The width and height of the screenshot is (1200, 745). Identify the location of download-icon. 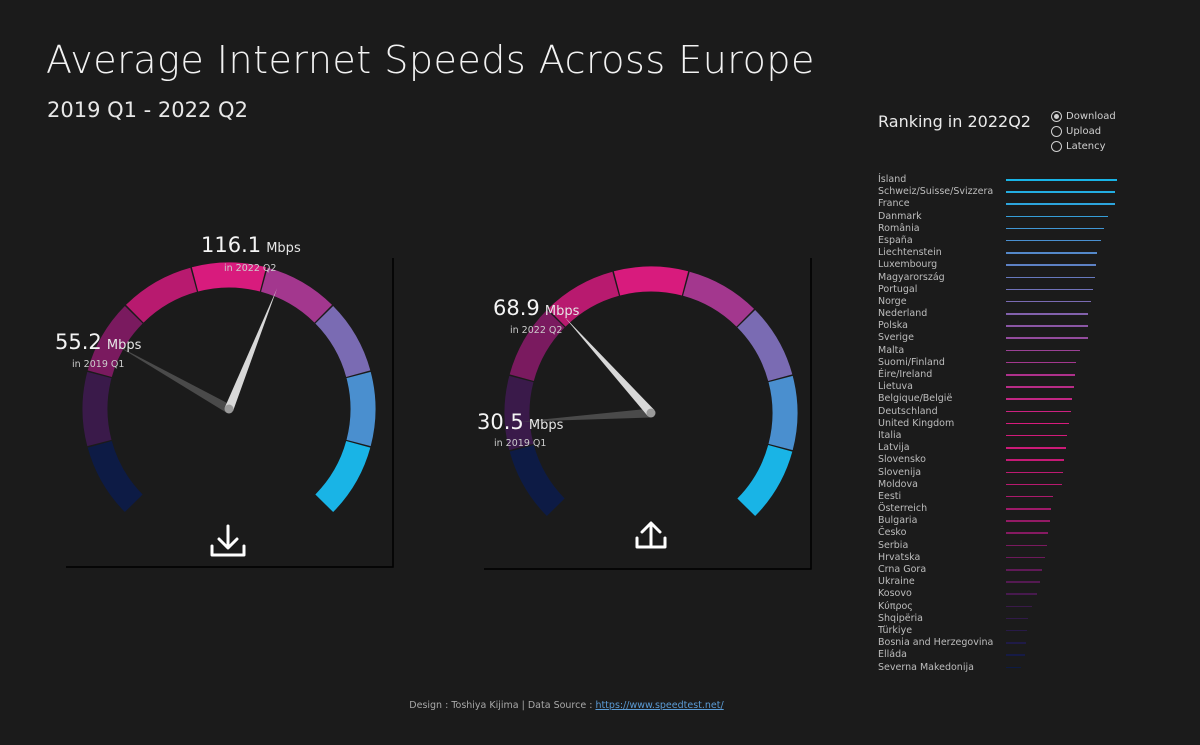
(228, 540).